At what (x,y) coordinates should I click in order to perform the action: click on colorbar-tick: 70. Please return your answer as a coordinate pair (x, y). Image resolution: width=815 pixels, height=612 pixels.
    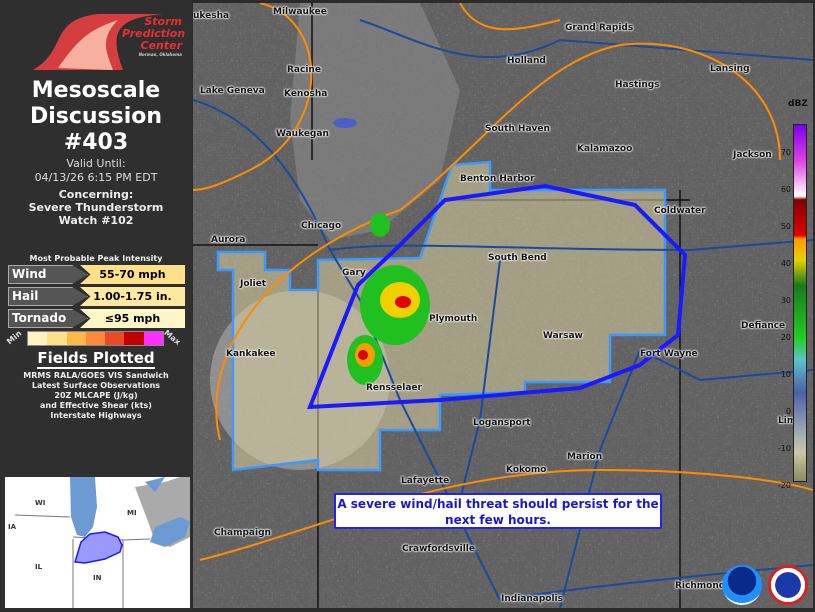
    Looking at the image, I should click on (785, 152).